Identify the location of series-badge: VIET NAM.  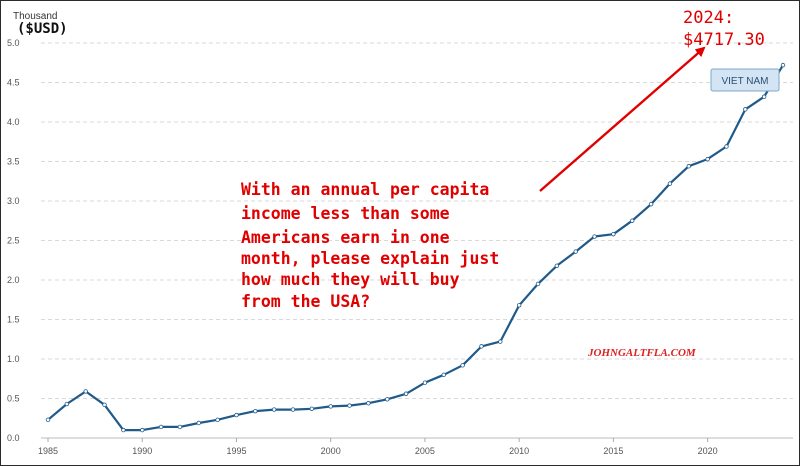
(745, 80).